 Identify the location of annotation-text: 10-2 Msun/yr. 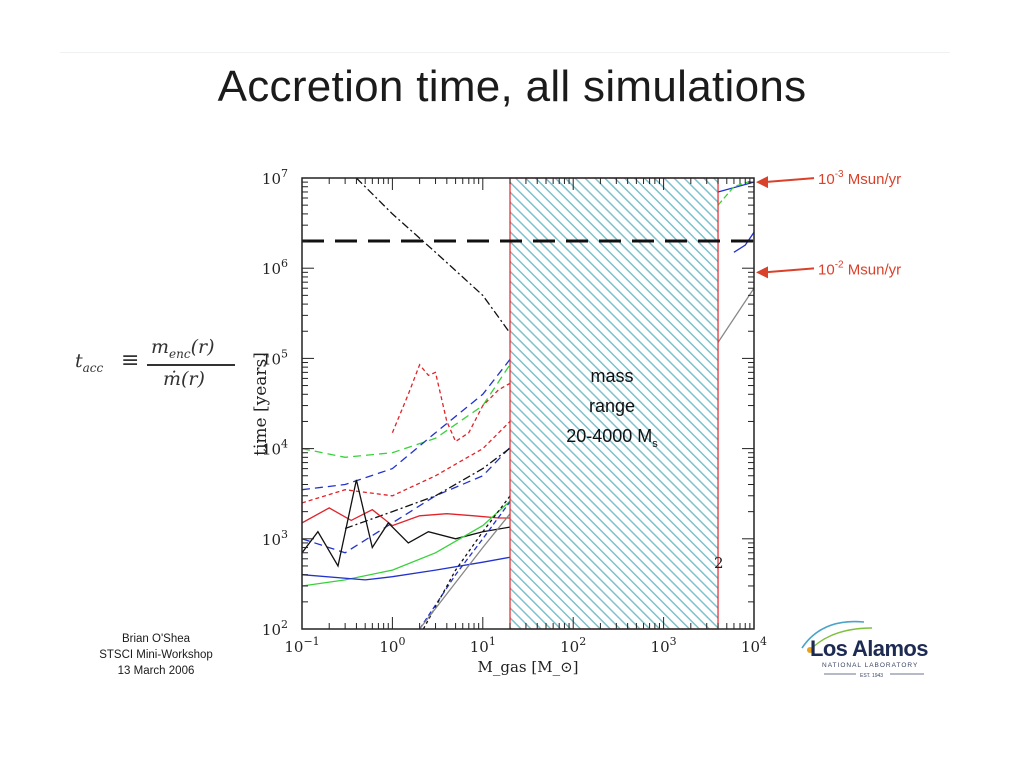
(859, 268).